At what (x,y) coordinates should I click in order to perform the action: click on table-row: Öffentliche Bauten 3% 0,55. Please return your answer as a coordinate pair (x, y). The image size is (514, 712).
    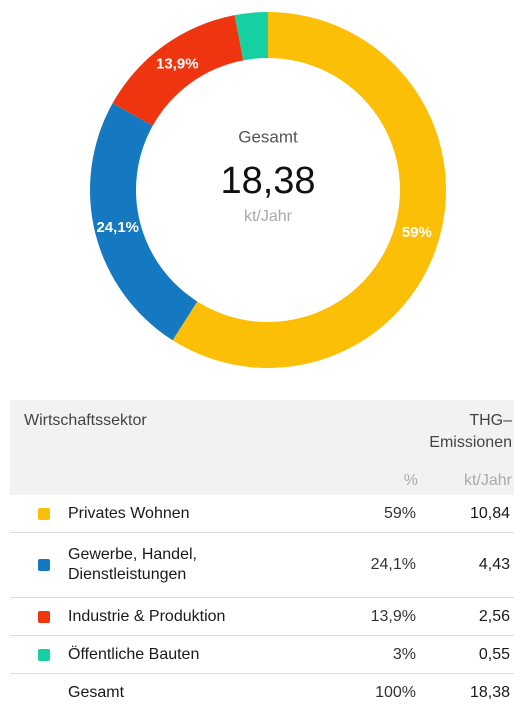
    Looking at the image, I should click on (262, 655).